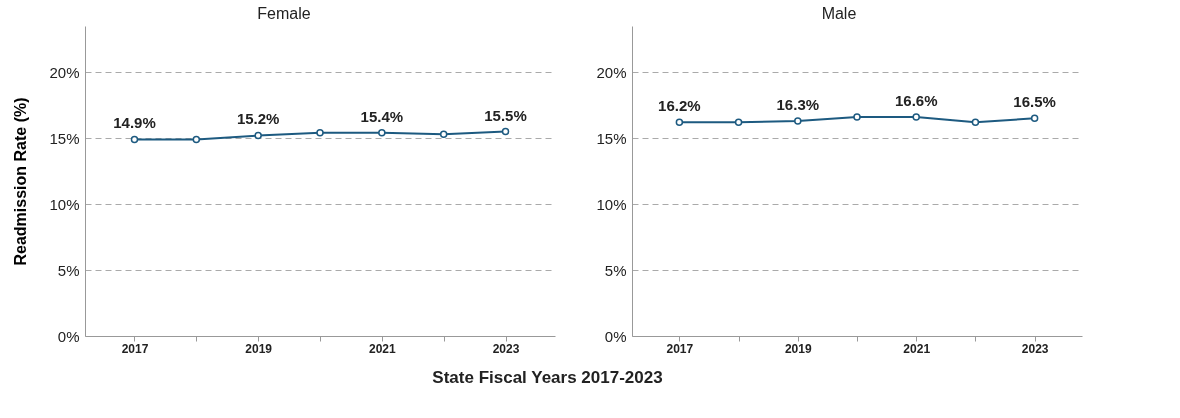 The height and width of the screenshot is (418, 1180). What do you see at coordinates (1034, 102) in the screenshot?
I see `data-label: 16.5%` at bounding box center [1034, 102].